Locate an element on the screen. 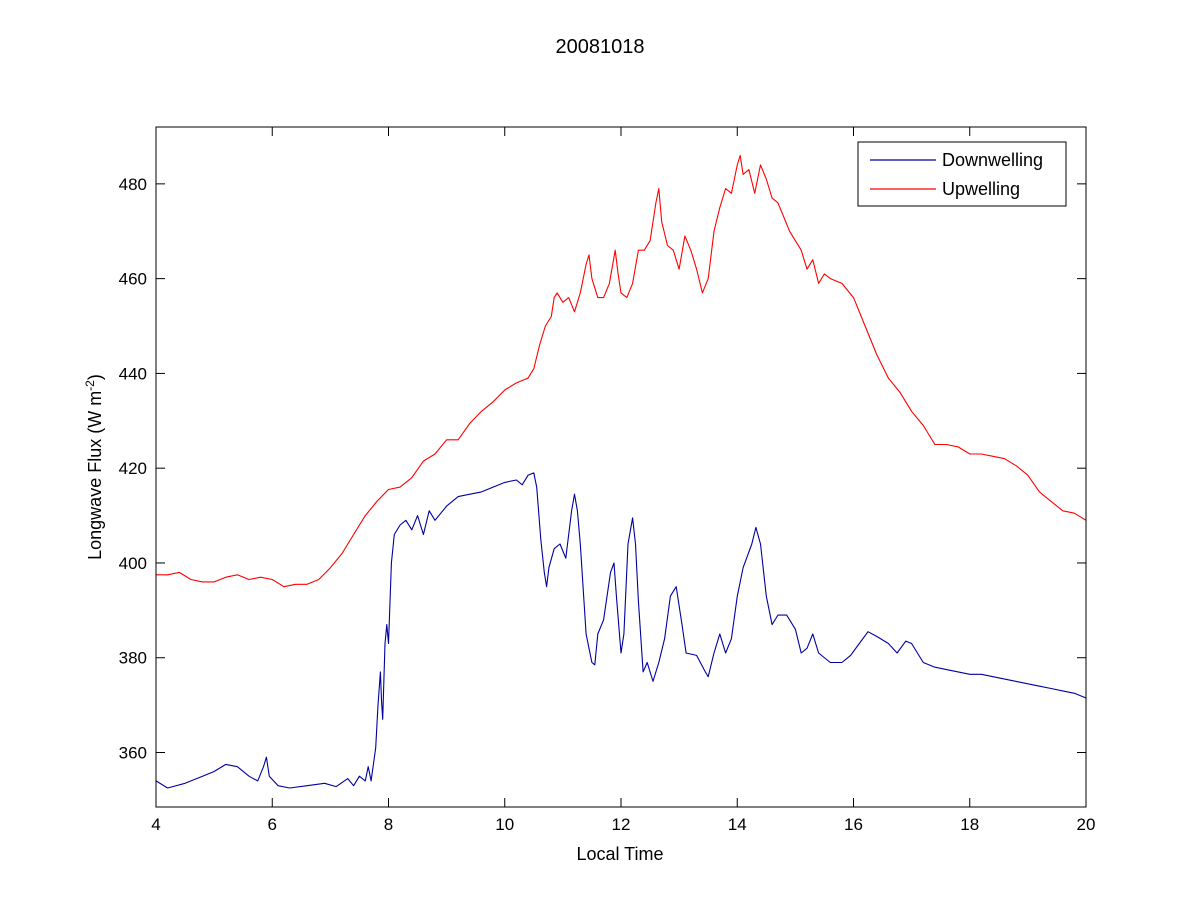  y-axis-label: Longwave Flux (W m-2) is located at coordinates (94, 467).